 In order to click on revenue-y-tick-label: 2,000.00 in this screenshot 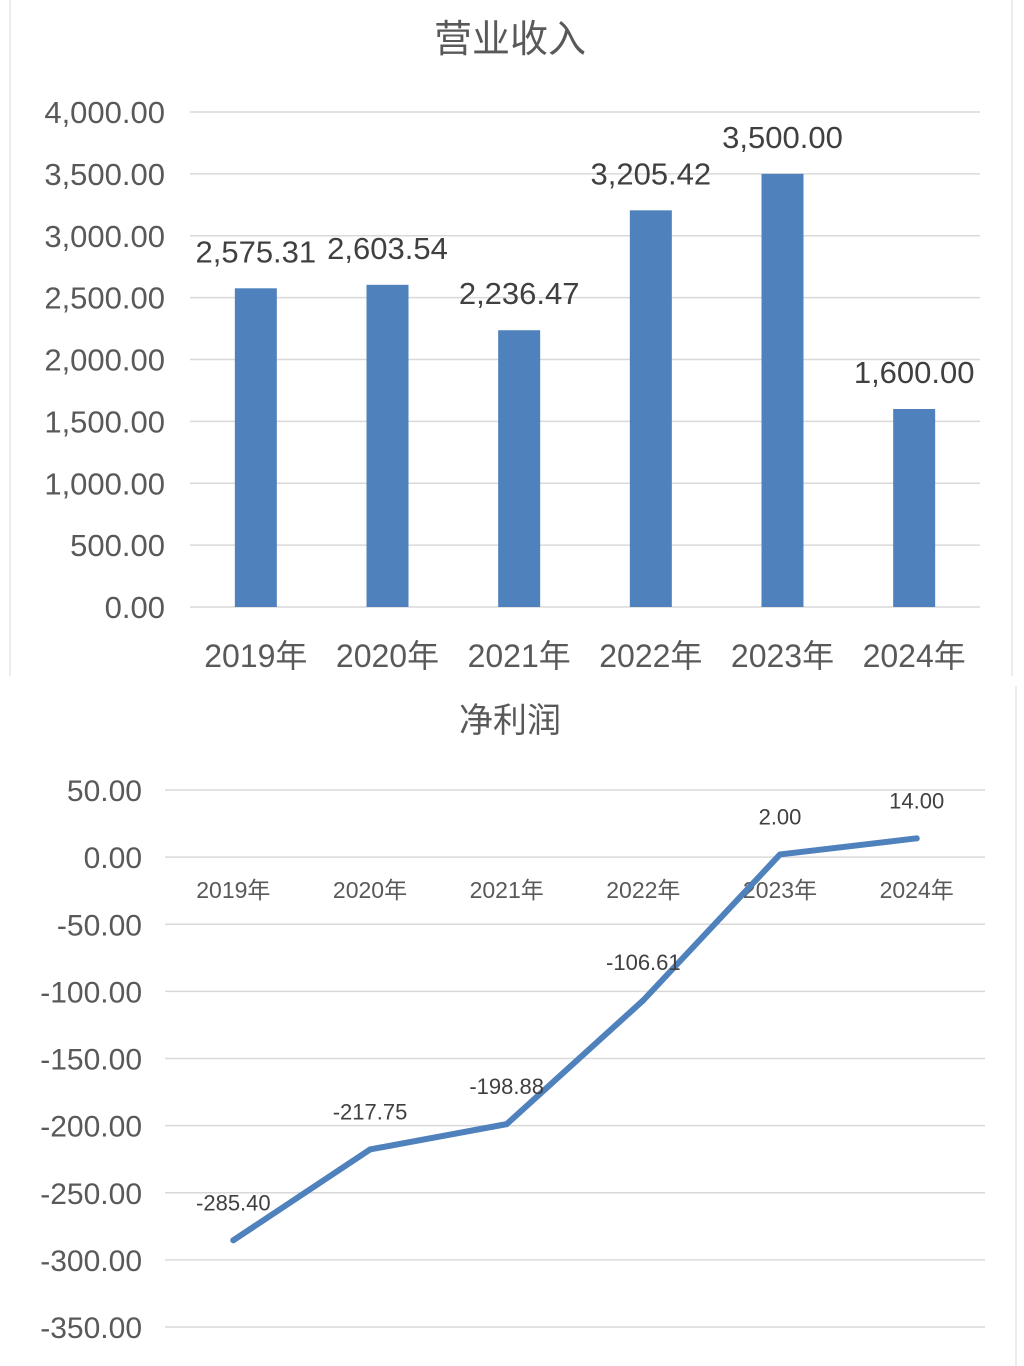, I will do `click(104, 360)`.